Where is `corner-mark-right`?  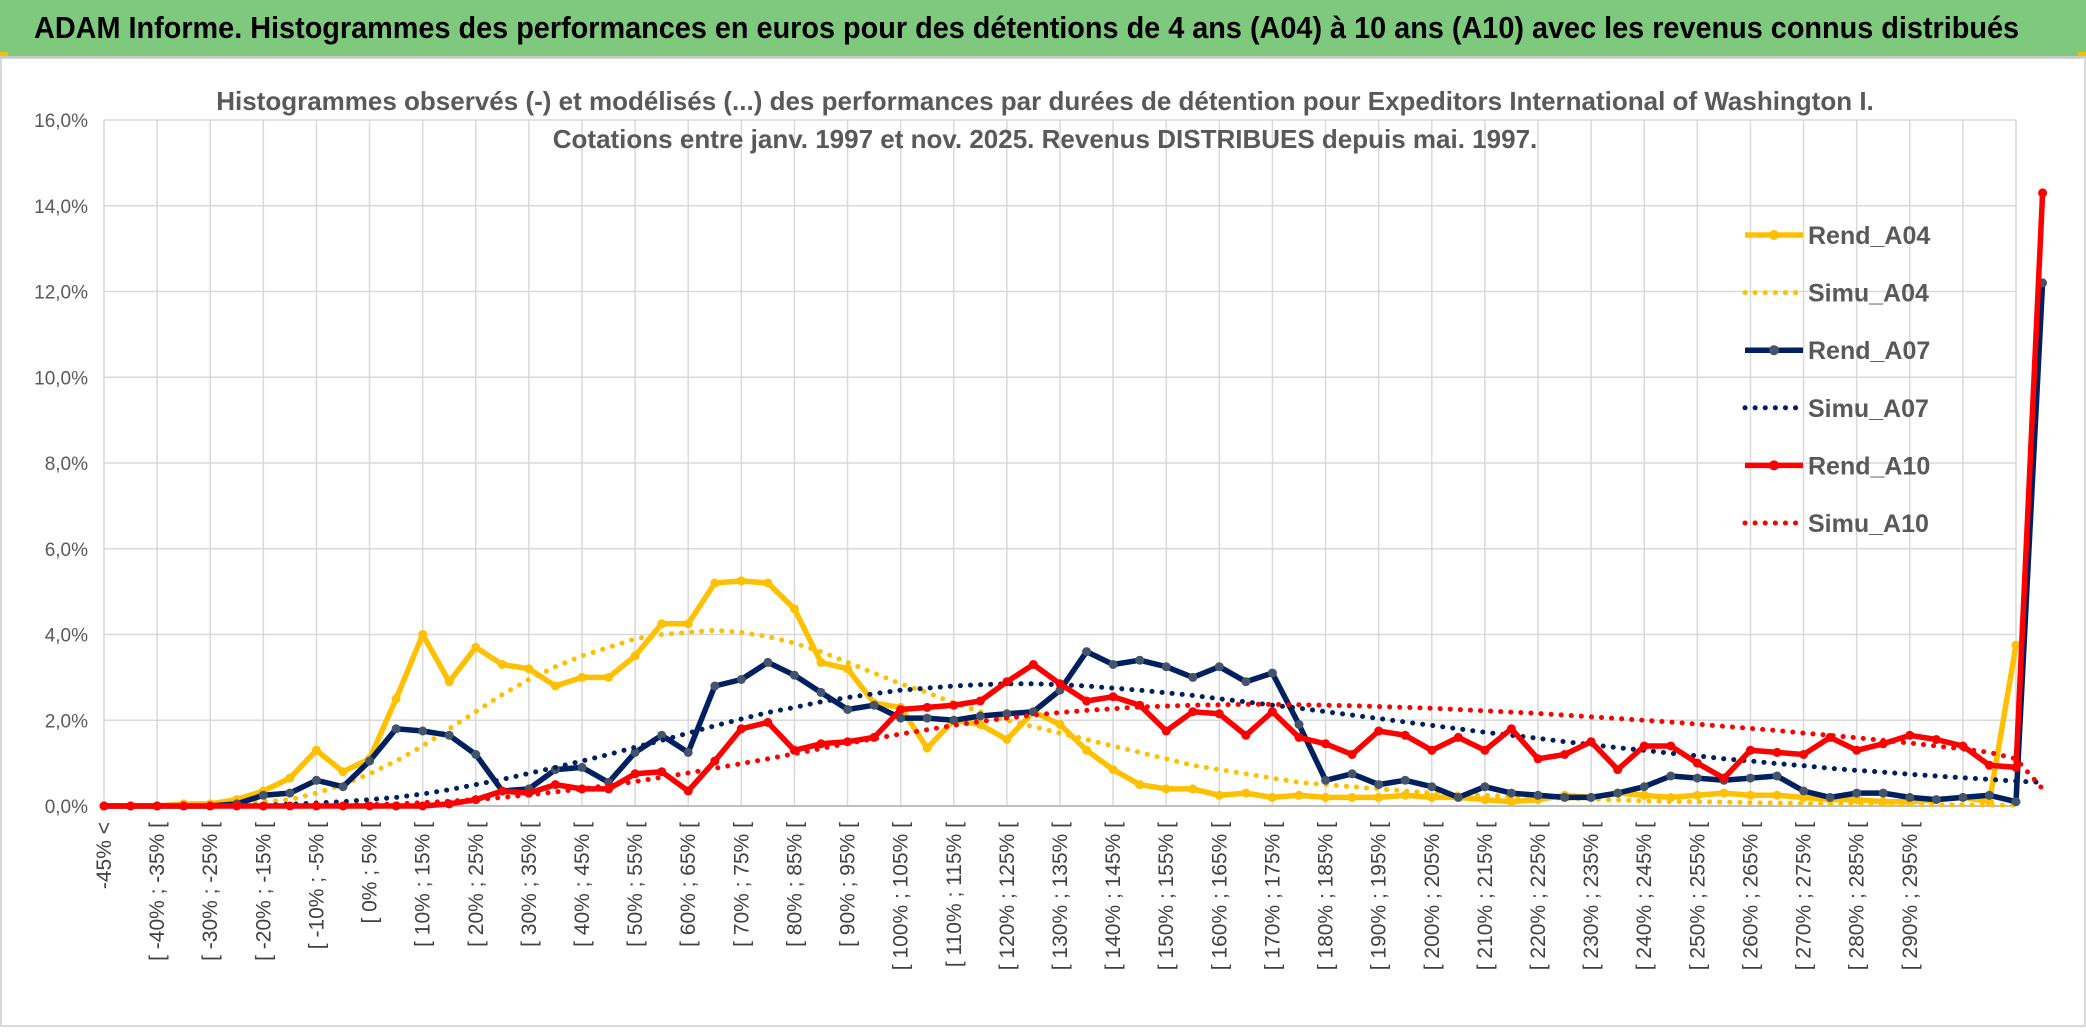 corner-mark-right is located at coordinates (2082, 54).